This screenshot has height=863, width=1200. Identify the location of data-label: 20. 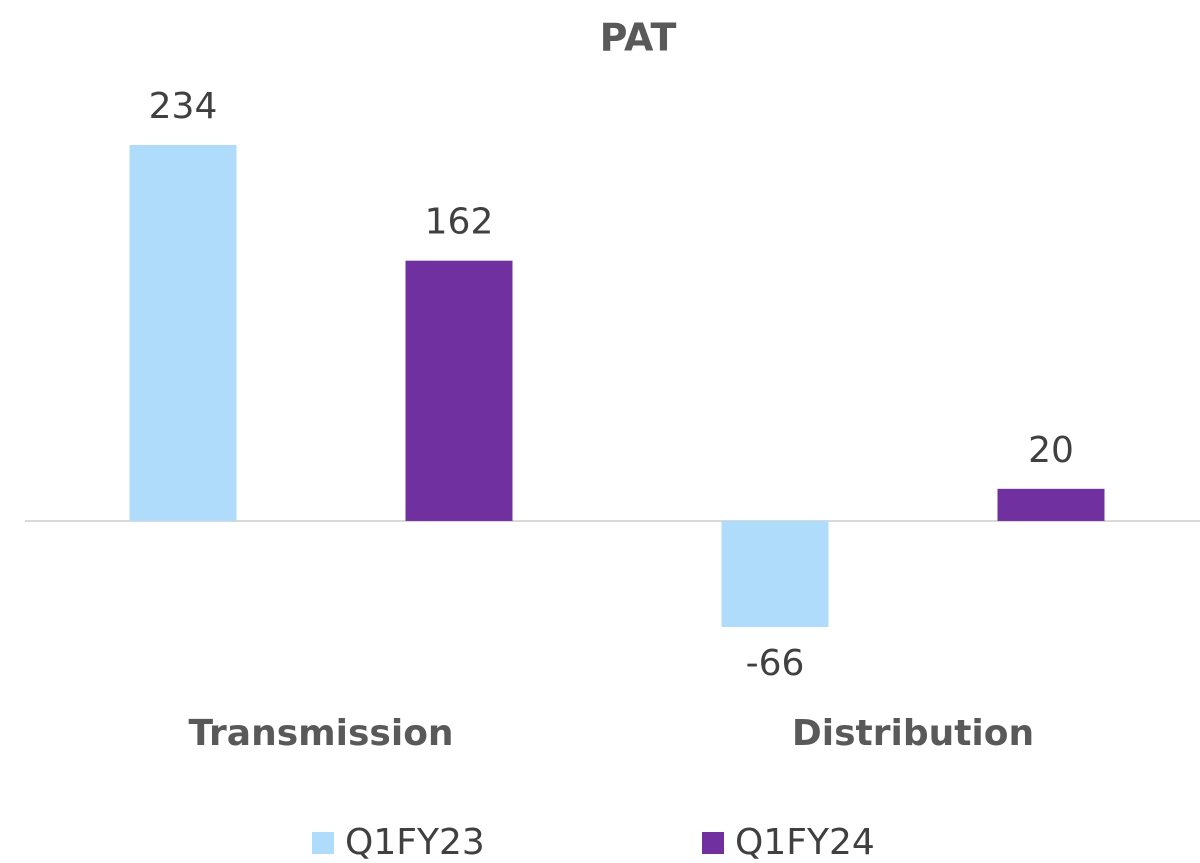
(1051, 450).